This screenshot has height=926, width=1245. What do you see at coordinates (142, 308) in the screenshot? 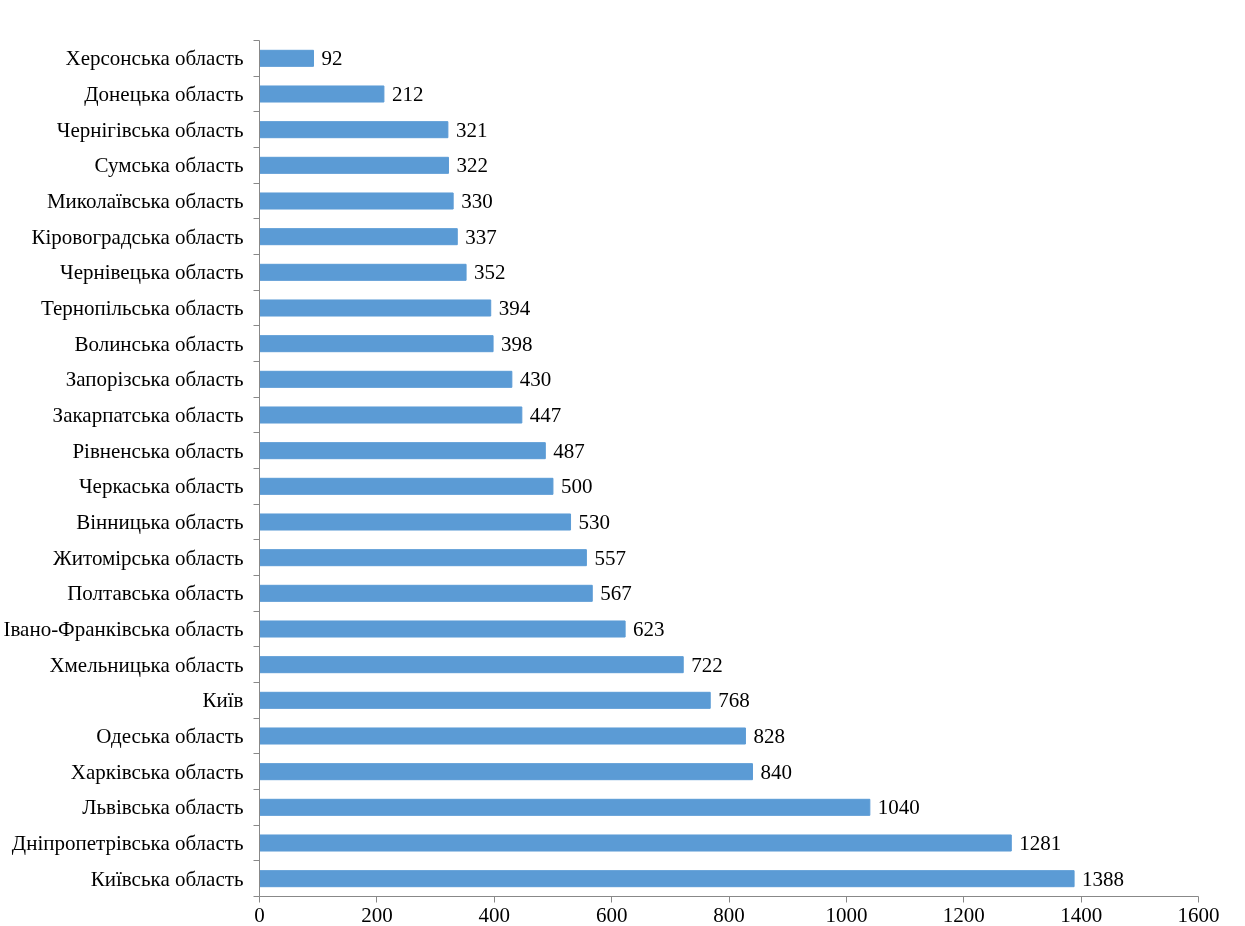
I see `y-tick-label: Тернопільська область` at bounding box center [142, 308].